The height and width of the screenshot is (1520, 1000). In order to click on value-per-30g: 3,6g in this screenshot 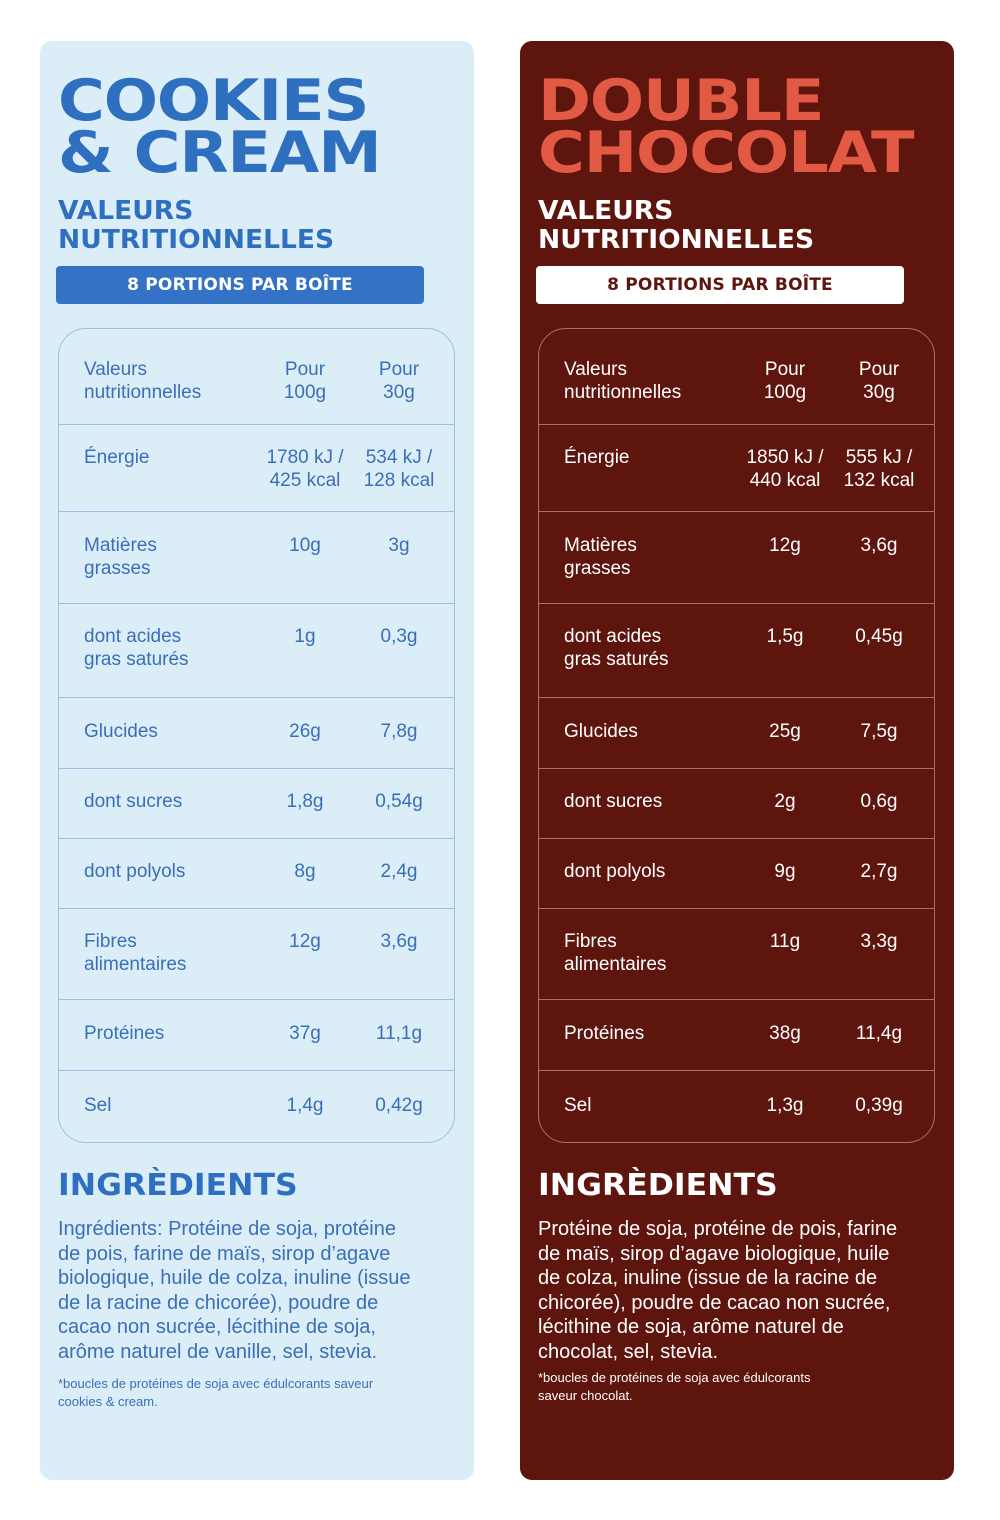, I will do `click(879, 545)`.